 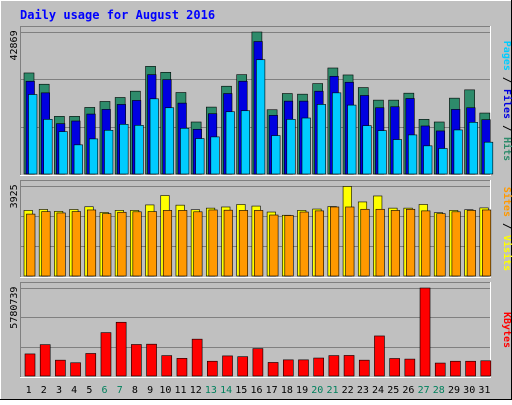 I want to click on day-label-25: 25, so click(x=393, y=390).